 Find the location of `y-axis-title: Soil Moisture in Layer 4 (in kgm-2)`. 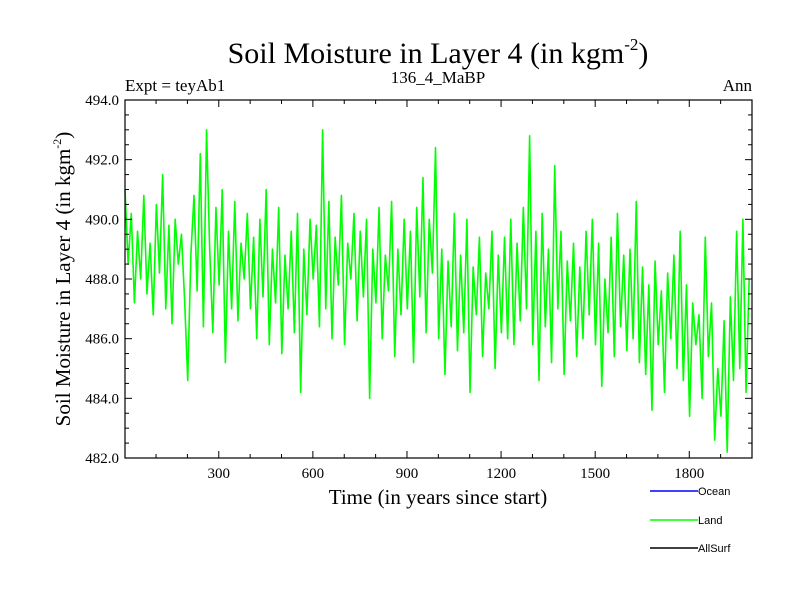

y-axis-title: Soil Moisture in Layer 4 (in kgm-2) is located at coordinates (62, 279).